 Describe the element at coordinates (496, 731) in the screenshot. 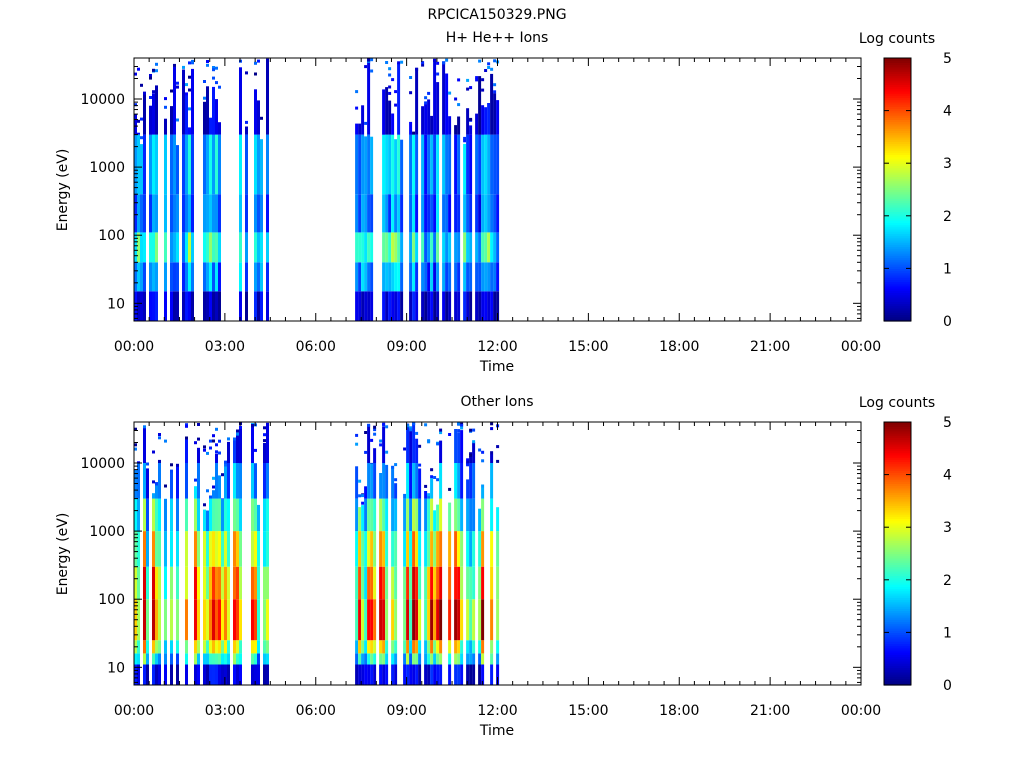

I see `x-axis-label: Time` at that location.